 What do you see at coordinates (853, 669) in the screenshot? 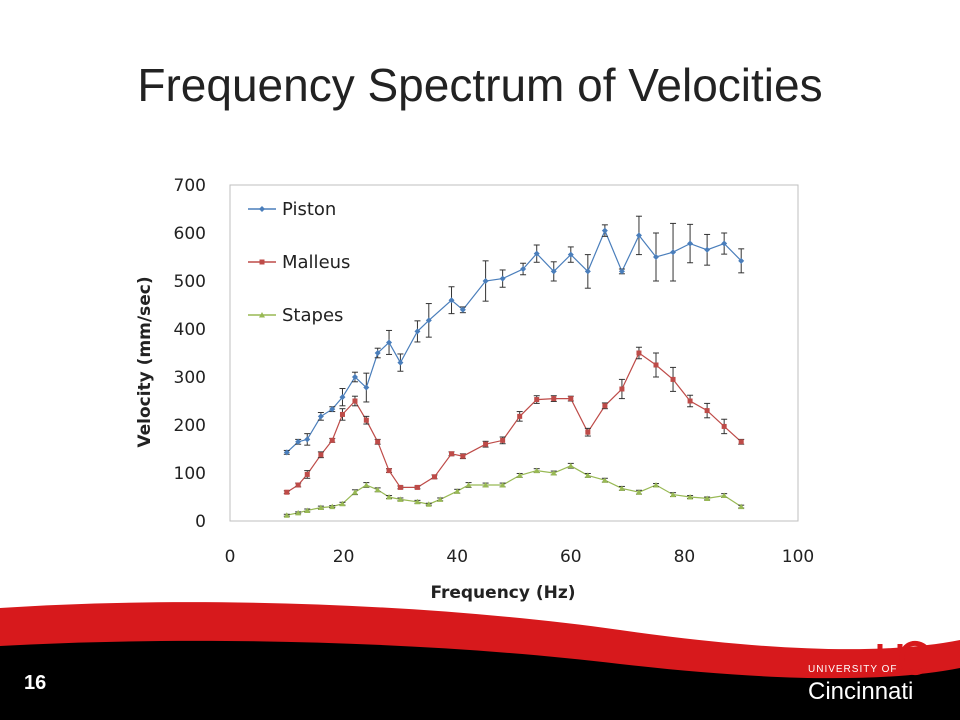
I see `logo-line1: UNIVERSITY OF` at bounding box center [853, 669].